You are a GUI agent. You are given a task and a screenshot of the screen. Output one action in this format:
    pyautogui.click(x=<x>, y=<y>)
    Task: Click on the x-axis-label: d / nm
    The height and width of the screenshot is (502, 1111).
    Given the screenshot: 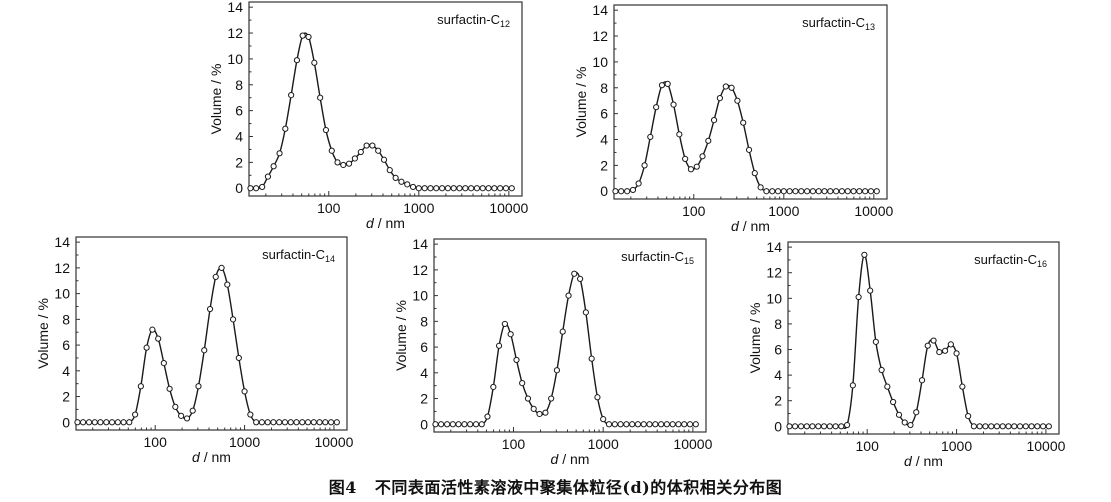 What is the action you would take?
    pyautogui.click(x=750, y=226)
    